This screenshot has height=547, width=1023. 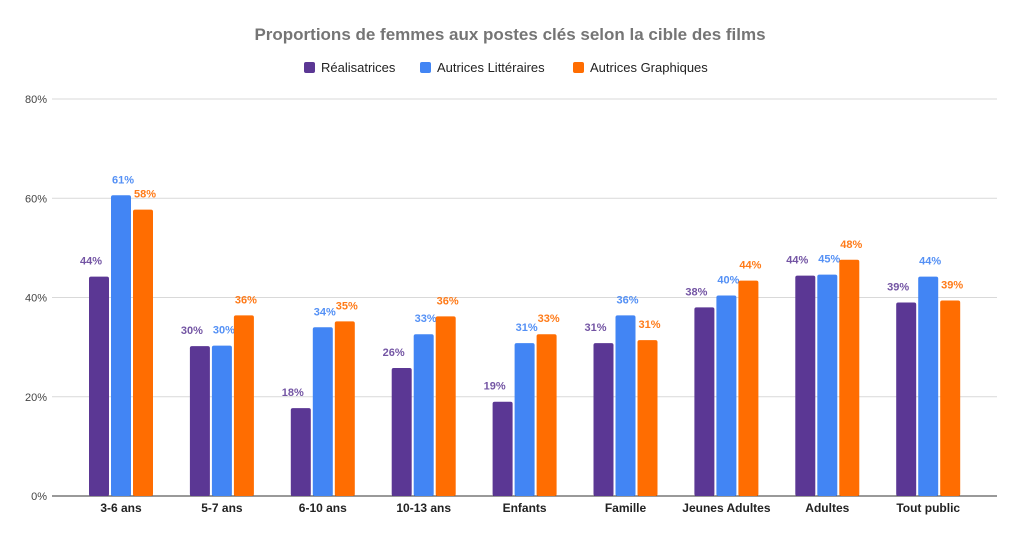 I want to click on x-tick-label: 6-10 ans, so click(x=323, y=508).